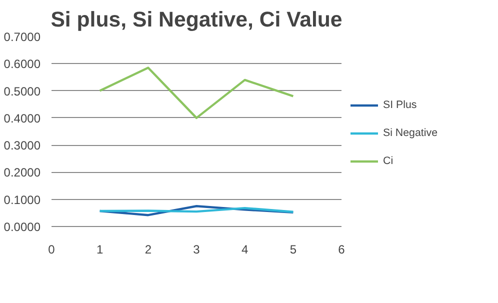  Describe the element at coordinates (22, 227) in the screenshot. I see `y-tick-label: 0.0000` at that location.